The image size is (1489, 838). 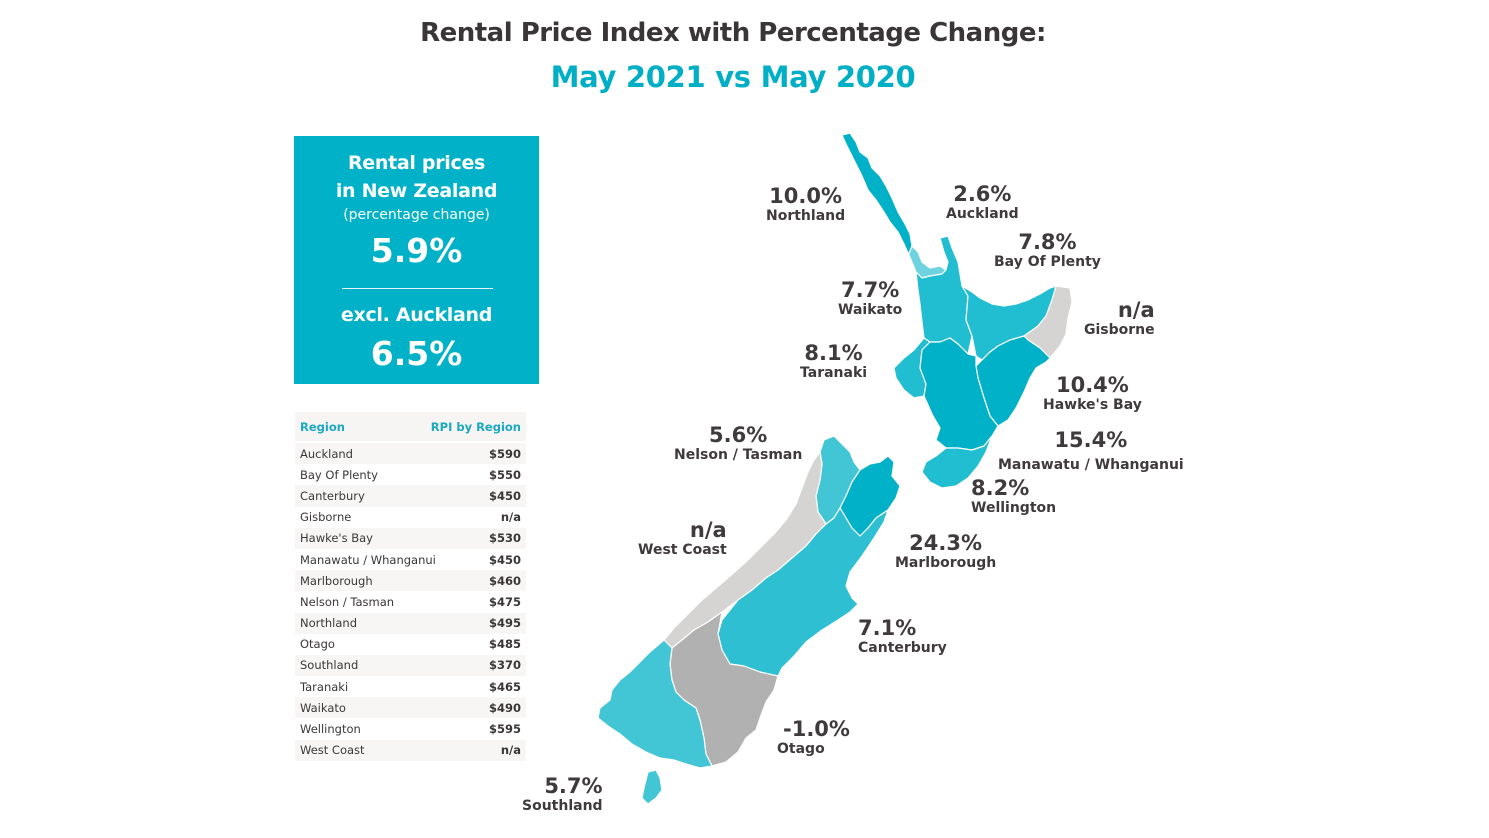 What do you see at coordinates (416, 250) in the screenshot?
I see `kpi-nz-value: 5.9%` at bounding box center [416, 250].